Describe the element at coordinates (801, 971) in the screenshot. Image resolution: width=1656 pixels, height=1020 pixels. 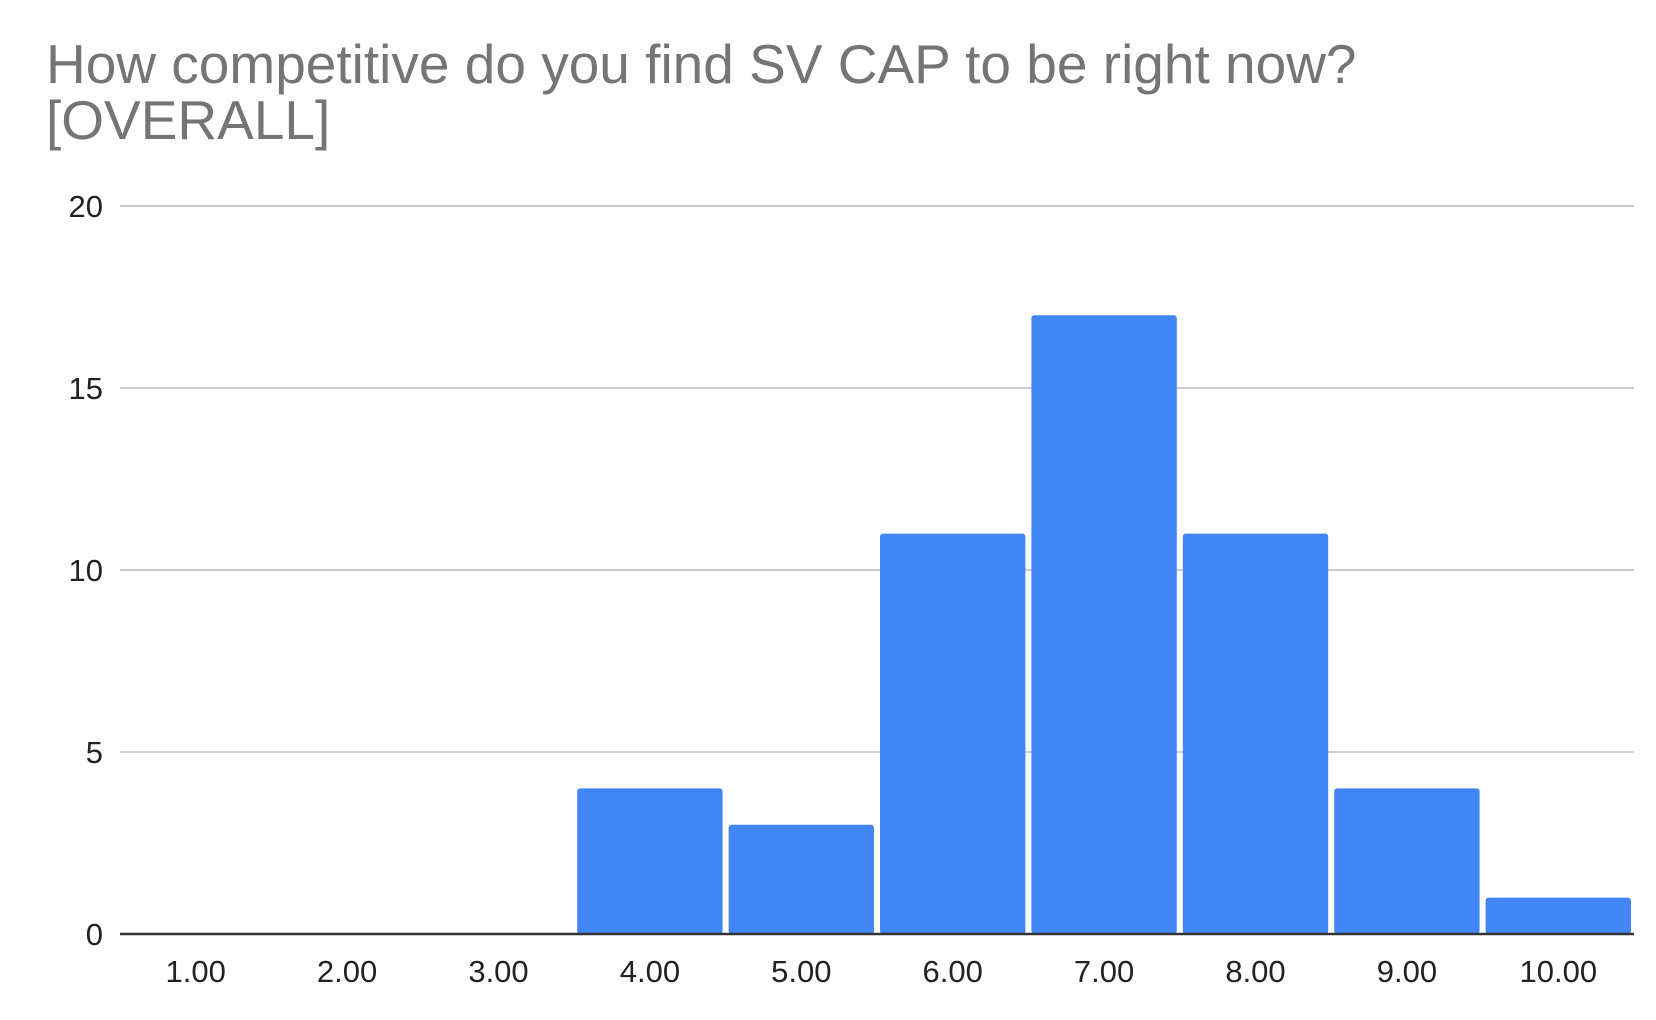
I see `x-tick-label: 5.00` at that location.